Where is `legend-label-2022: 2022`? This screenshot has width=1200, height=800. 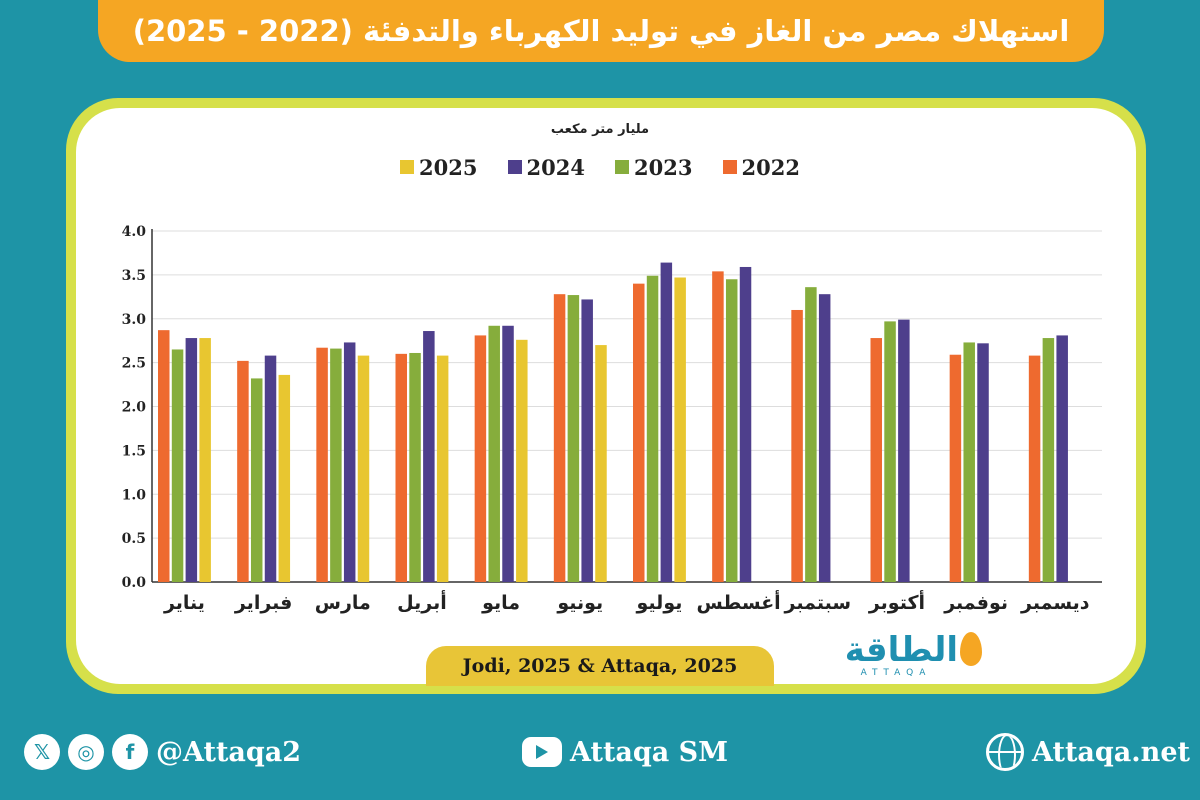 legend-label-2022: 2022 is located at coordinates (770, 167).